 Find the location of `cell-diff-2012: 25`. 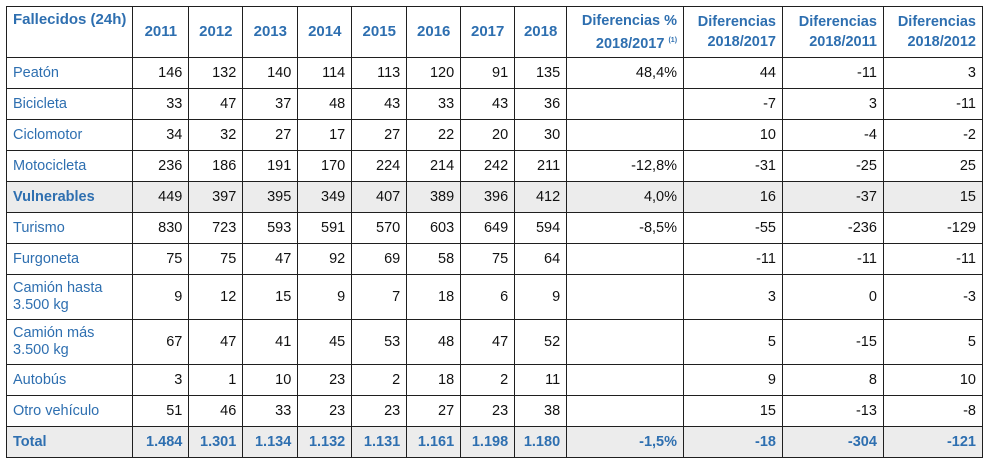

cell-diff-2012: 25 is located at coordinates (932, 166).